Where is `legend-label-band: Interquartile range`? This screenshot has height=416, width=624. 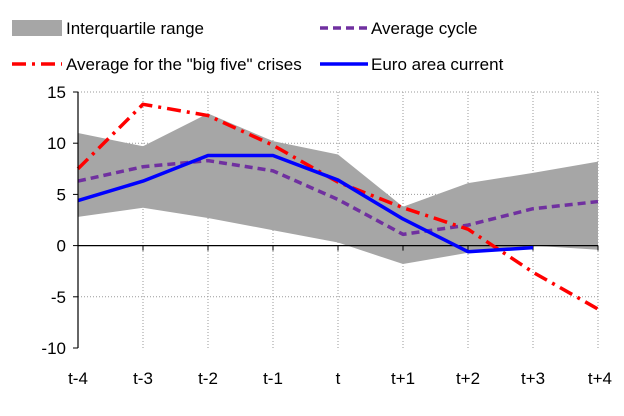 legend-label-band: Interquartile range is located at coordinates (135, 28).